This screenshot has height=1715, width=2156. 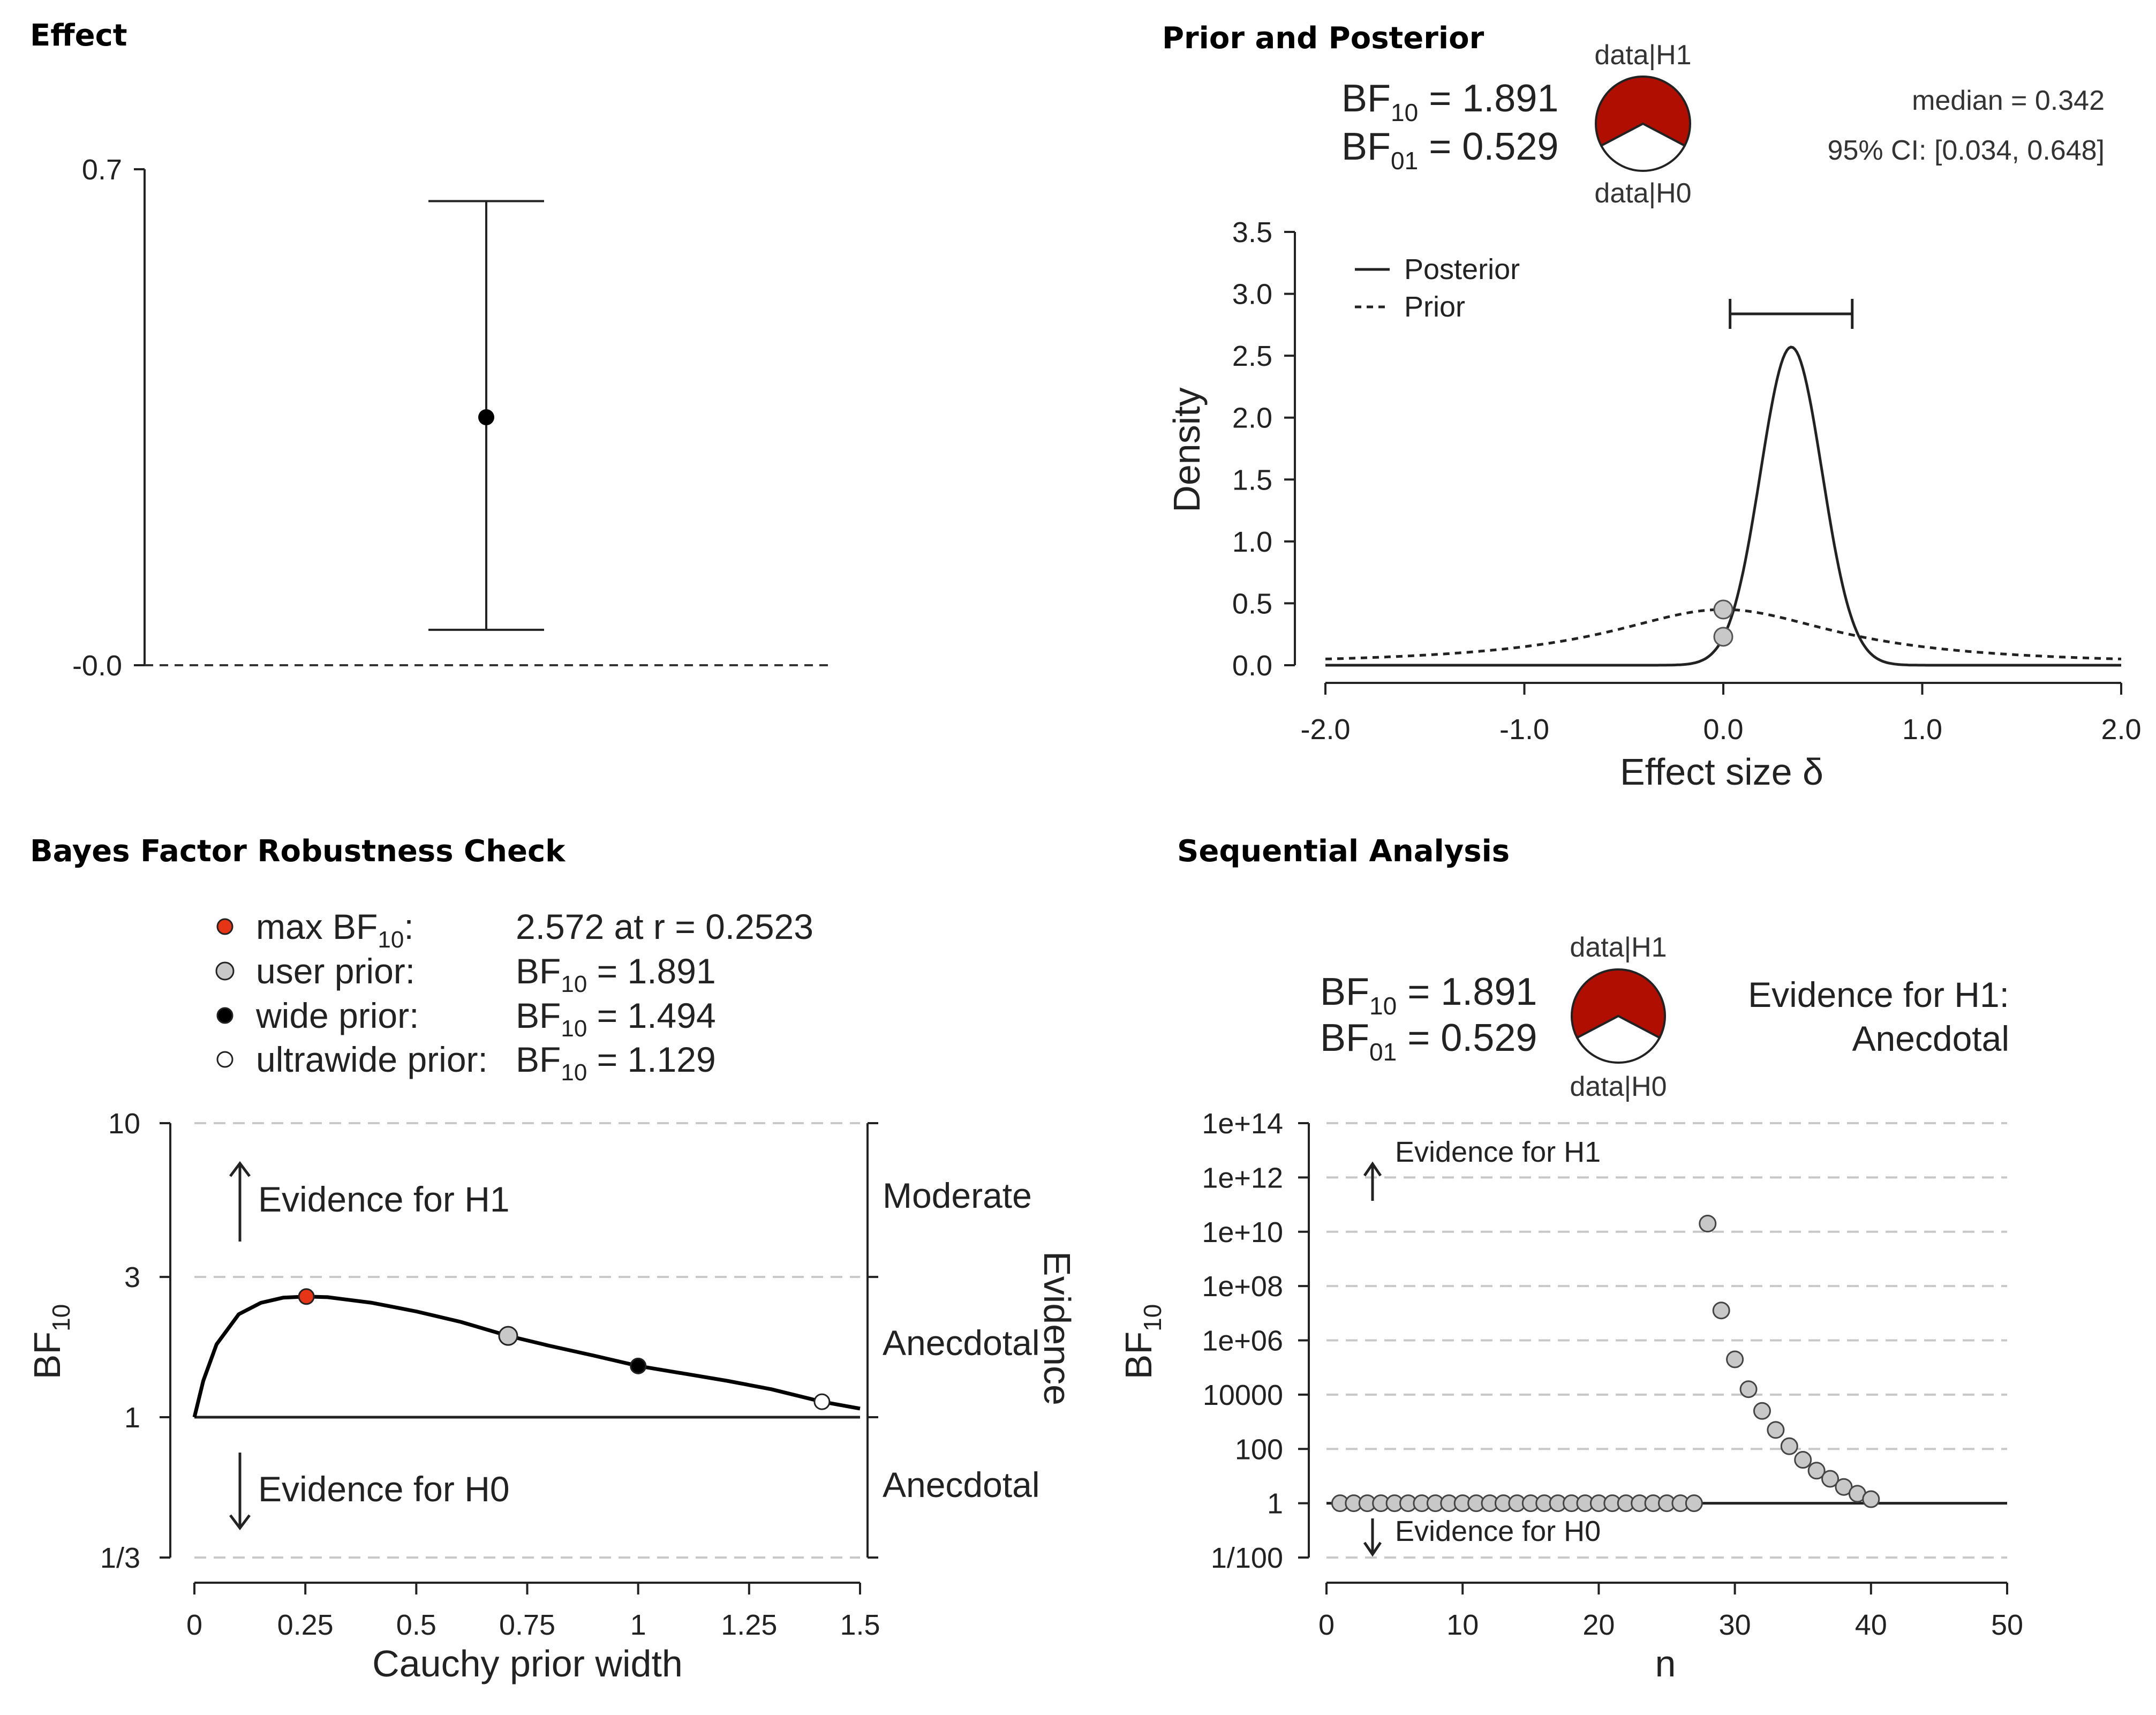 I want to click on rob-point-user, so click(x=508, y=1336).